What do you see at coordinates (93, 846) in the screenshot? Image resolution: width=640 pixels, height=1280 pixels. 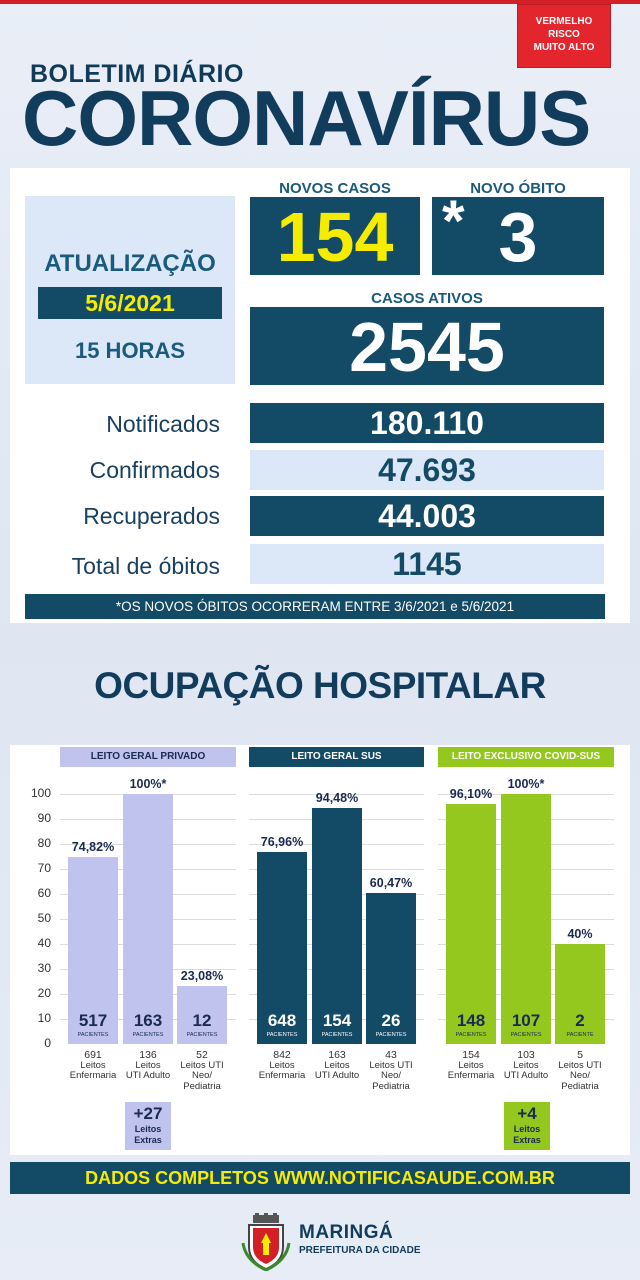 I see `bar-percent-label: 74,82%` at bounding box center [93, 846].